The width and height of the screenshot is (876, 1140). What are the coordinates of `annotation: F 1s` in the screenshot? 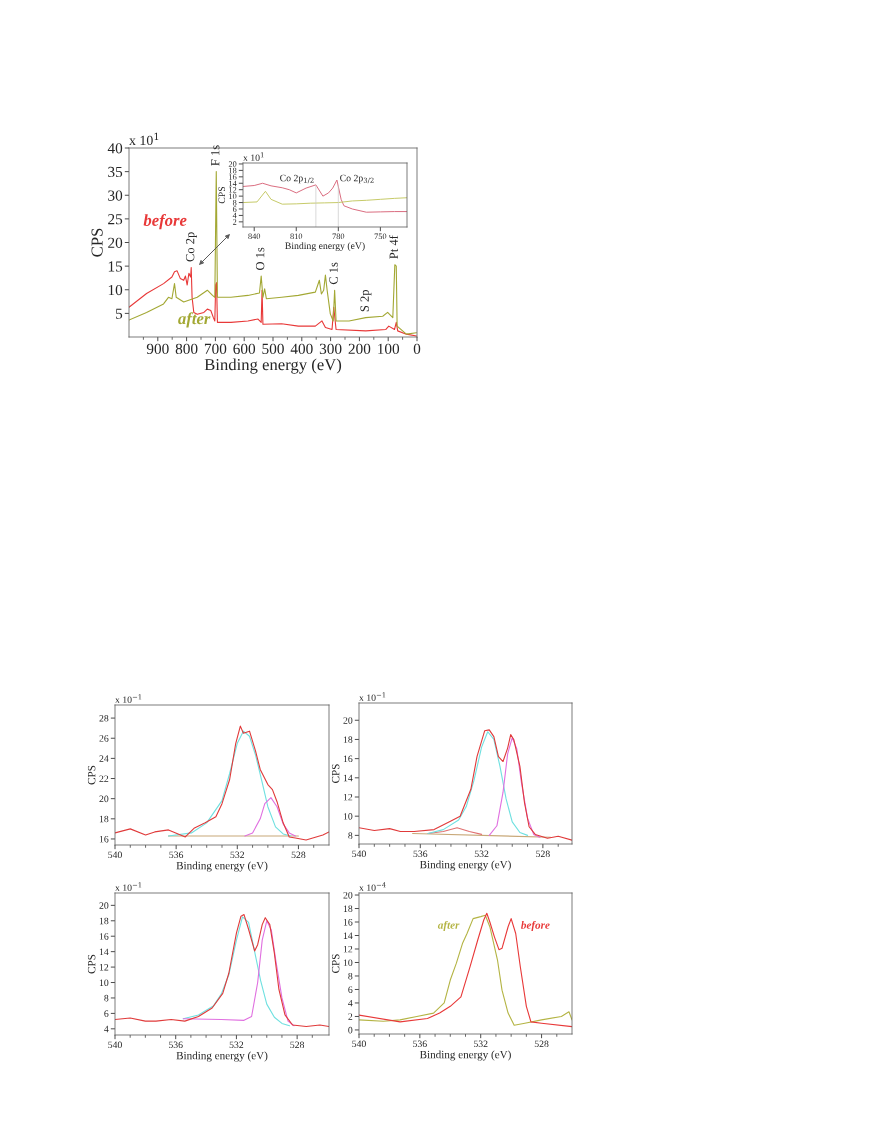 It's located at (215, 155).